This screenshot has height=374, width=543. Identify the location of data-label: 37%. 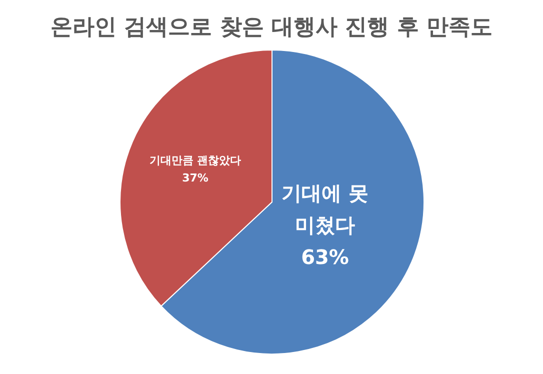
(195, 177).